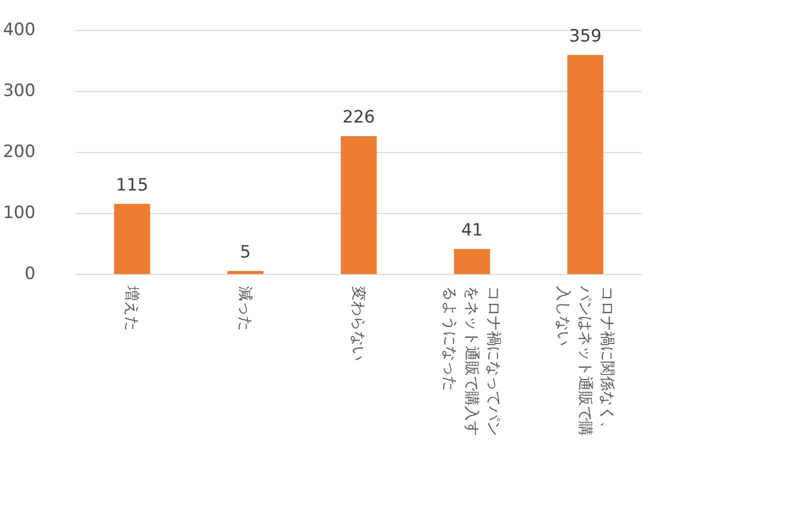  What do you see at coordinates (245, 252) in the screenshot?
I see `data-label: 5` at bounding box center [245, 252].